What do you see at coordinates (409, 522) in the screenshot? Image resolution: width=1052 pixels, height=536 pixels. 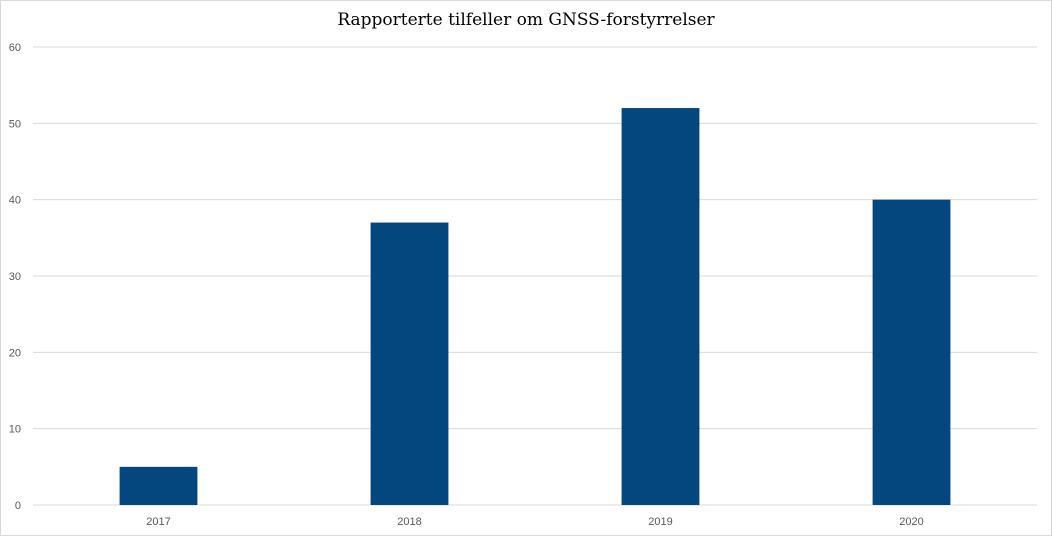 I see `x-tick-label: 2018` at bounding box center [409, 522].